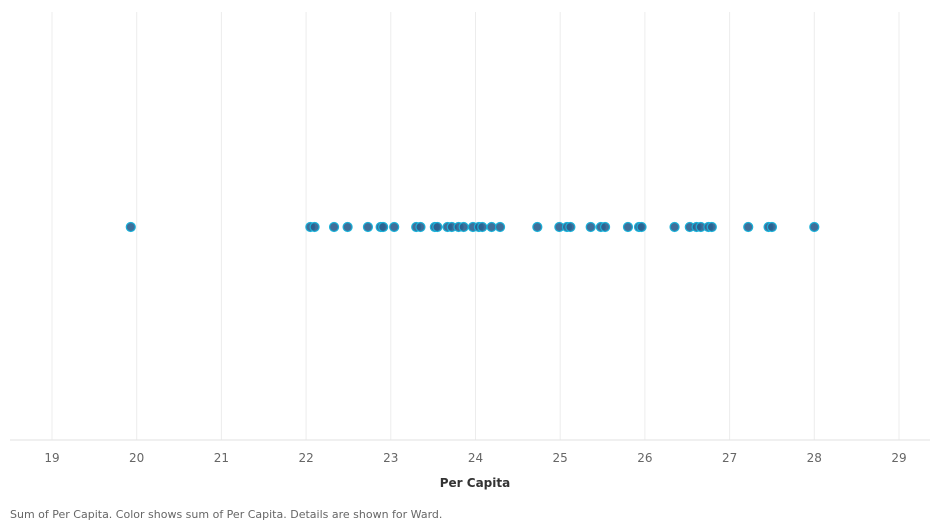  I want to click on x-tick-label: 22, so click(305, 458).